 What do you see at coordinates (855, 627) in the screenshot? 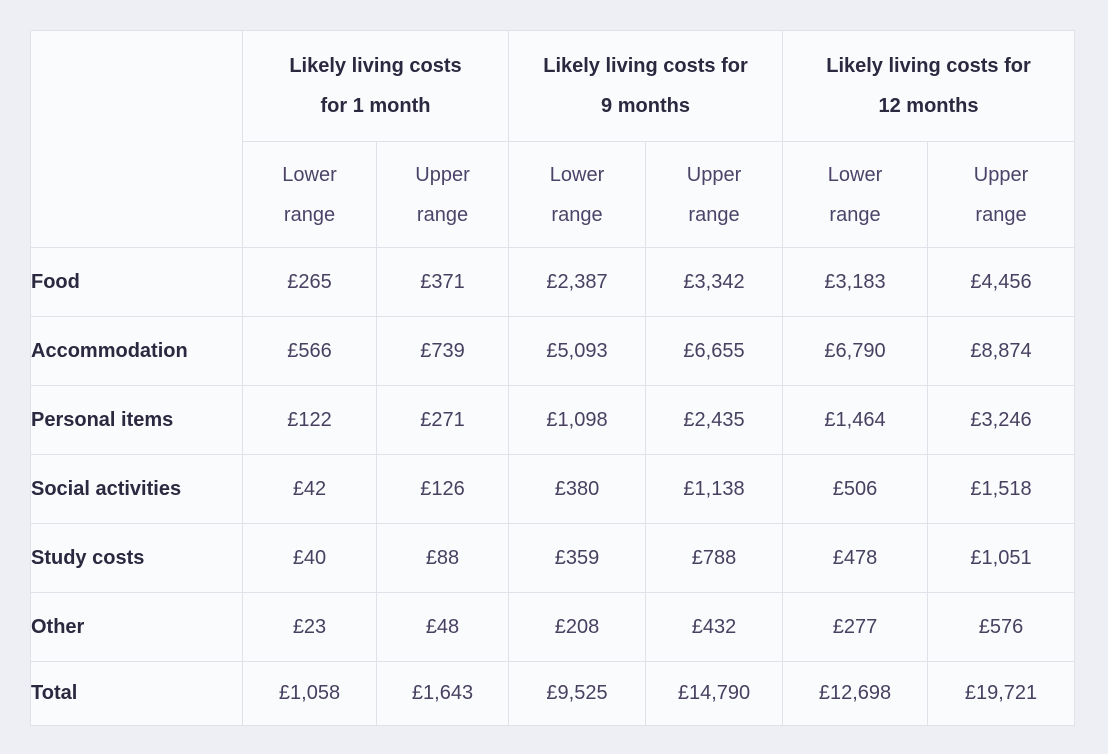
I see `cell-value: £277` at bounding box center [855, 627].